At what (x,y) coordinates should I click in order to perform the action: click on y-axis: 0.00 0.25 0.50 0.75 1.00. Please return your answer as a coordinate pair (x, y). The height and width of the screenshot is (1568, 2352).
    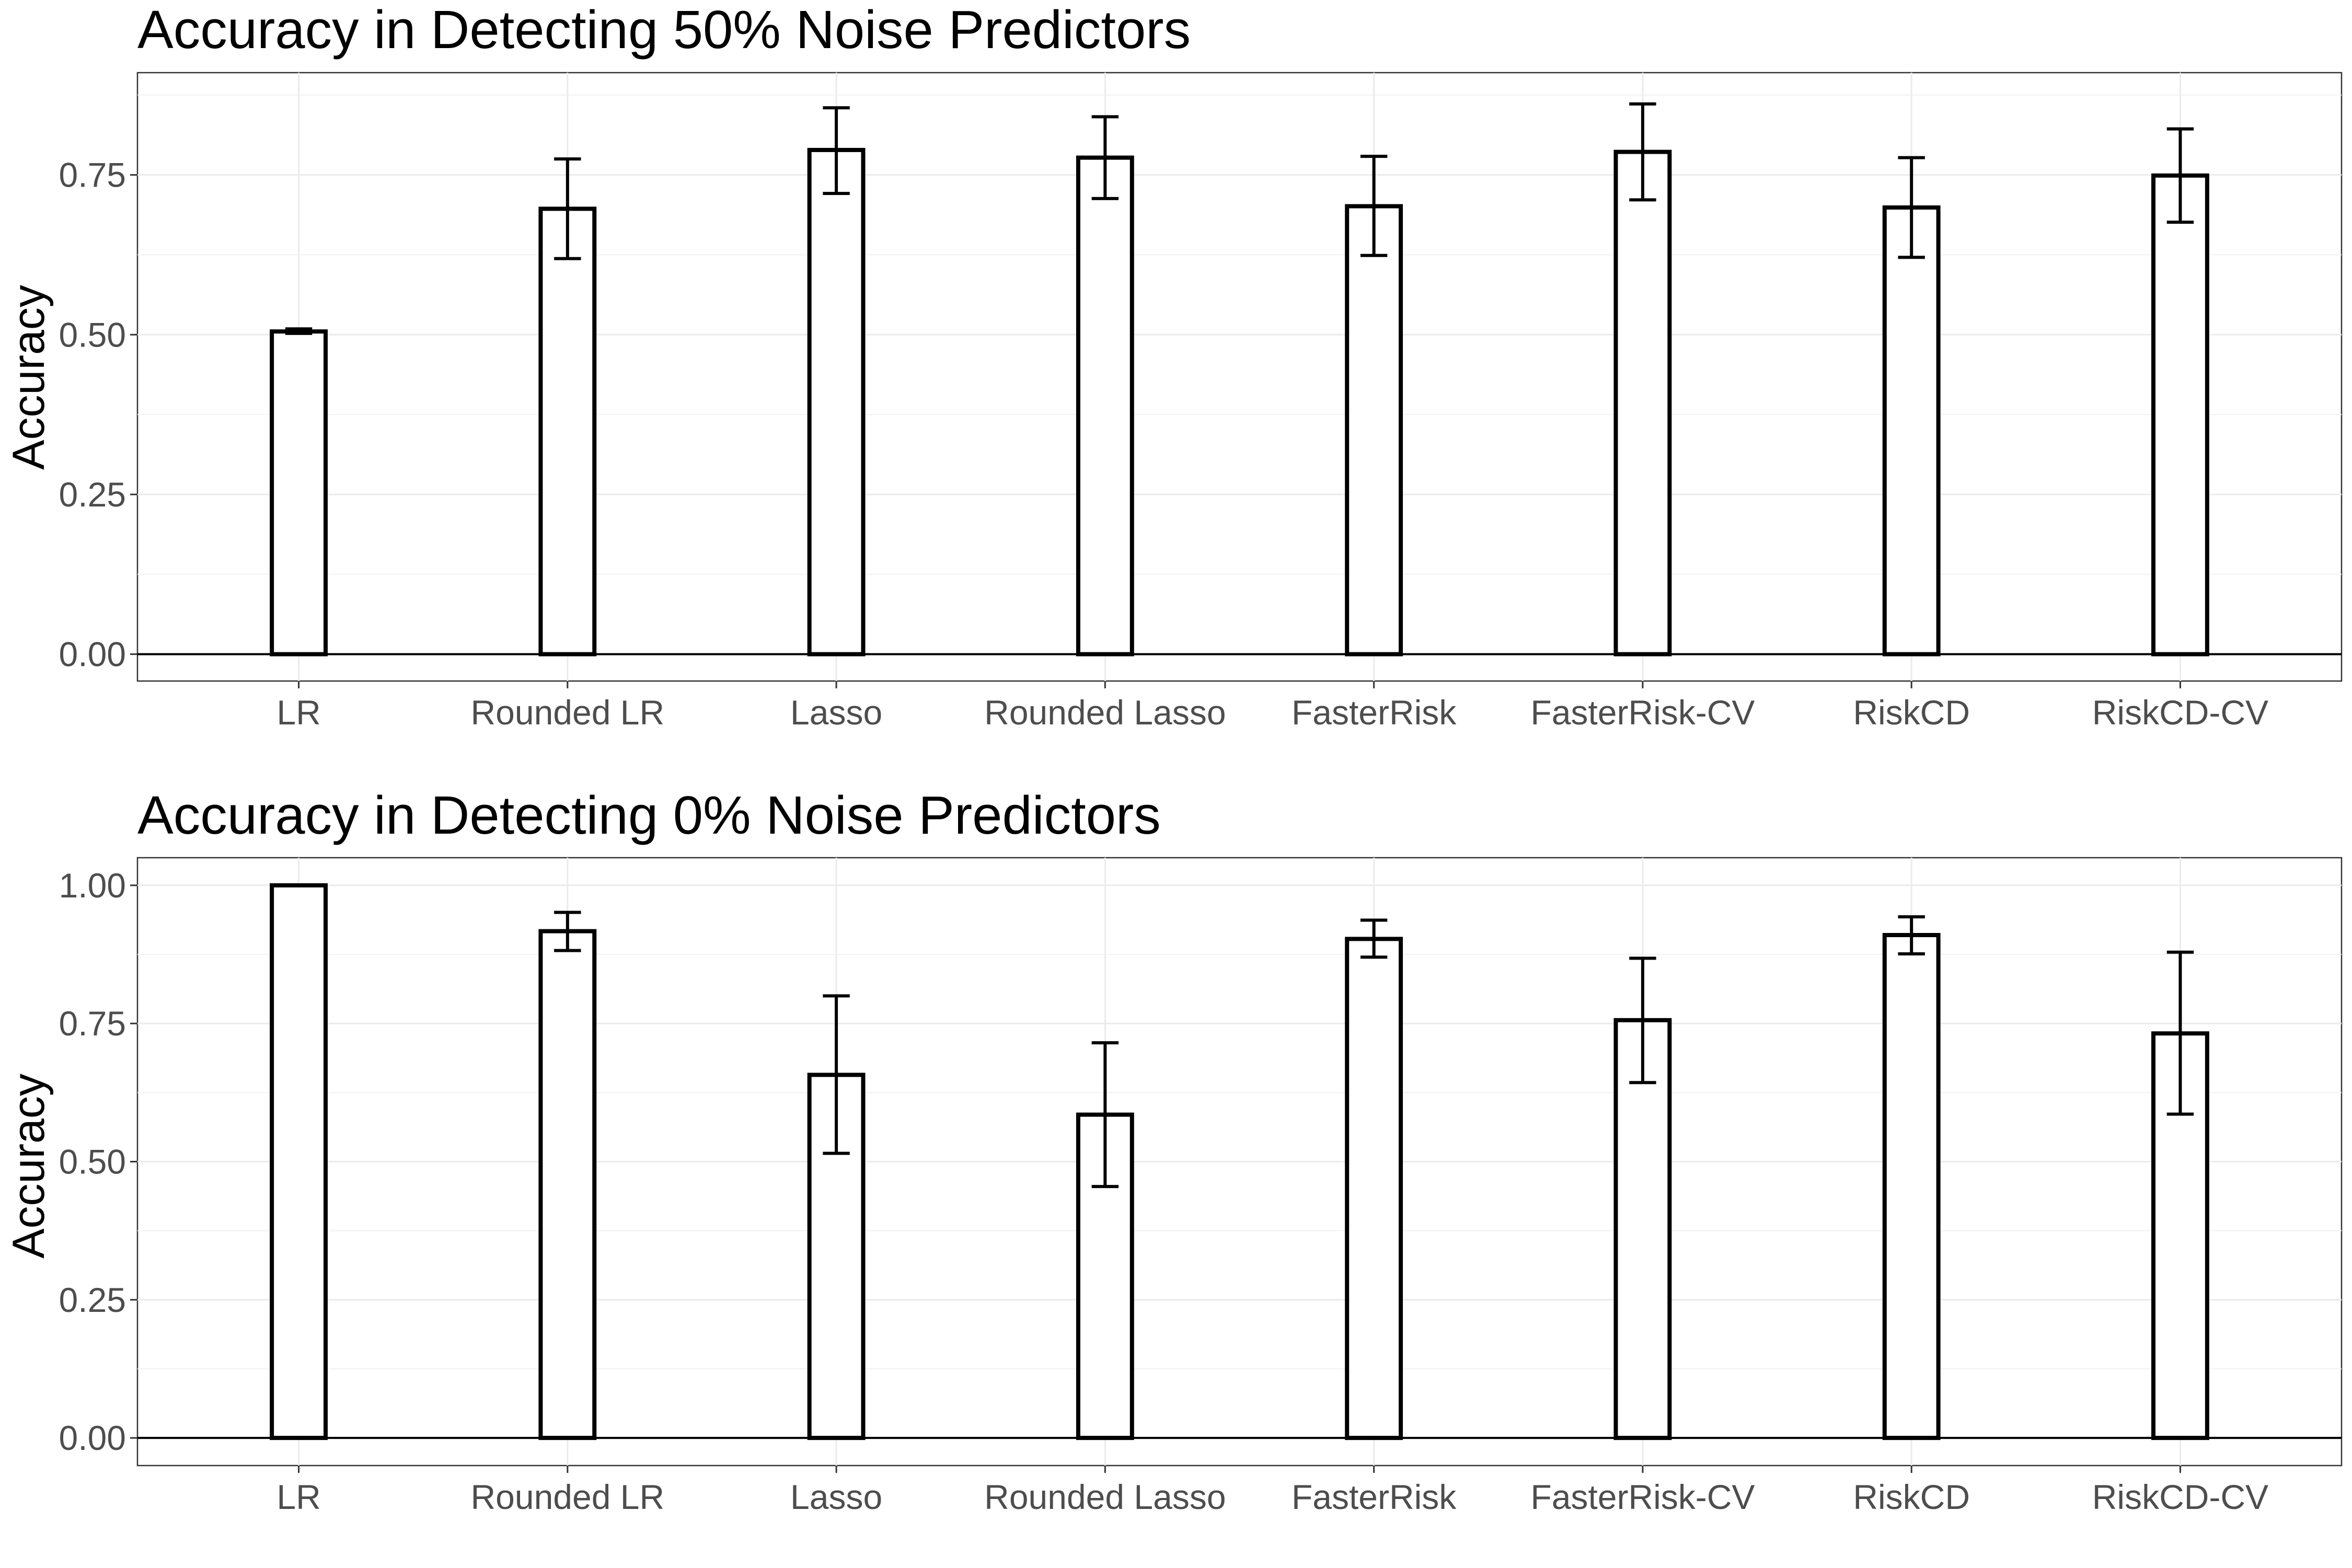
    Looking at the image, I should click on (98, 1161).